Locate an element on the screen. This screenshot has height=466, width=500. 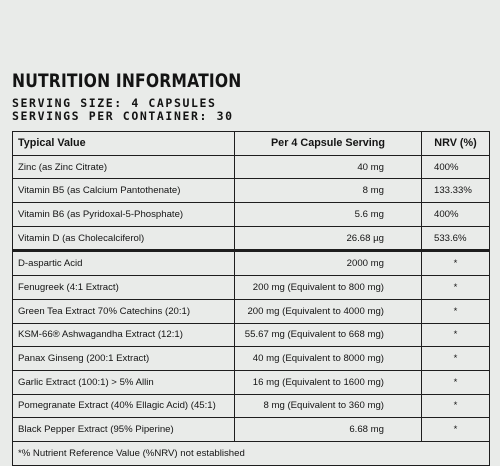
serving-size: SERVING SIZE: 4 CAPSULES is located at coordinates (114, 103).